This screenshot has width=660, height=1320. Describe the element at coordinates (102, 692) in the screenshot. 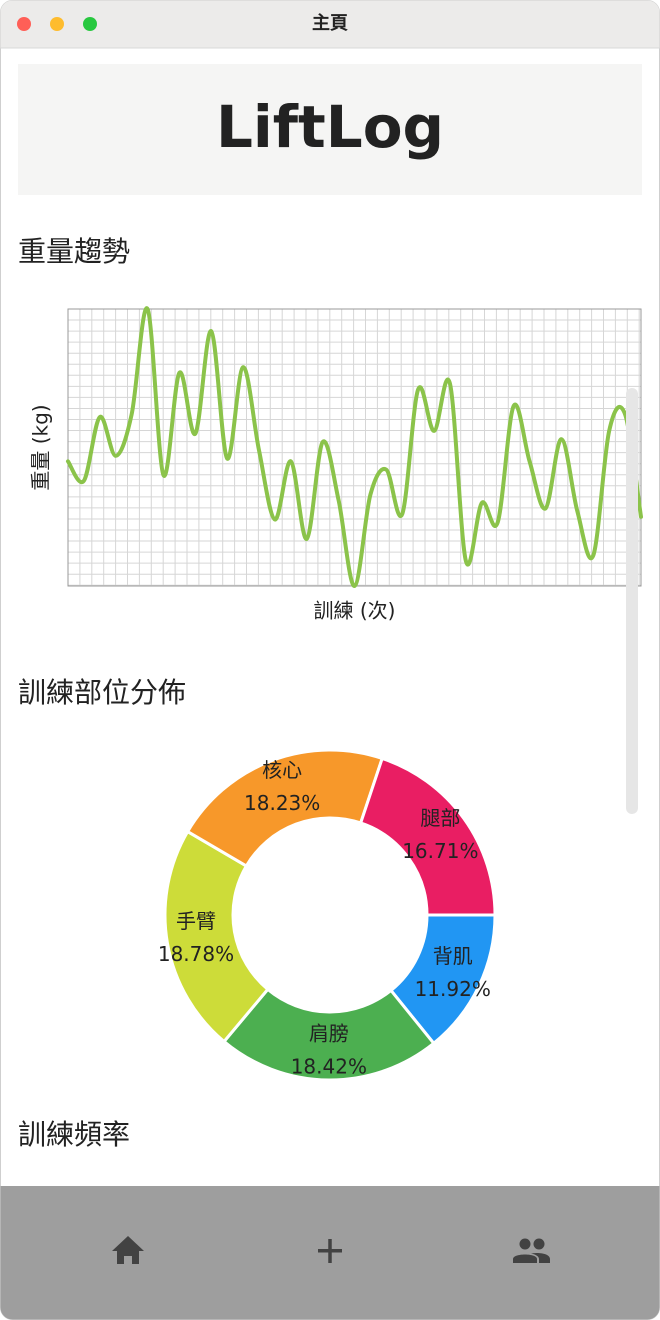

I see `section-title: 訓練部位分佈` at that location.